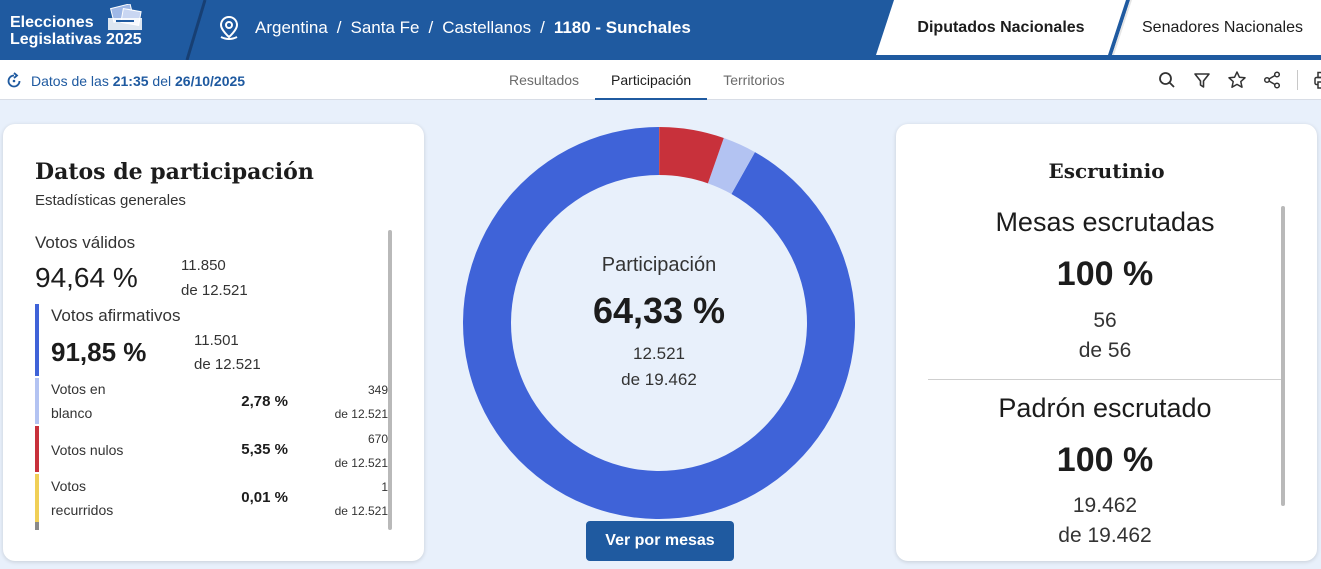  What do you see at coordinates (361, 511) in the screenshot?
I see `recurridos-total: de 12.521` at bounding box center [361, 511].